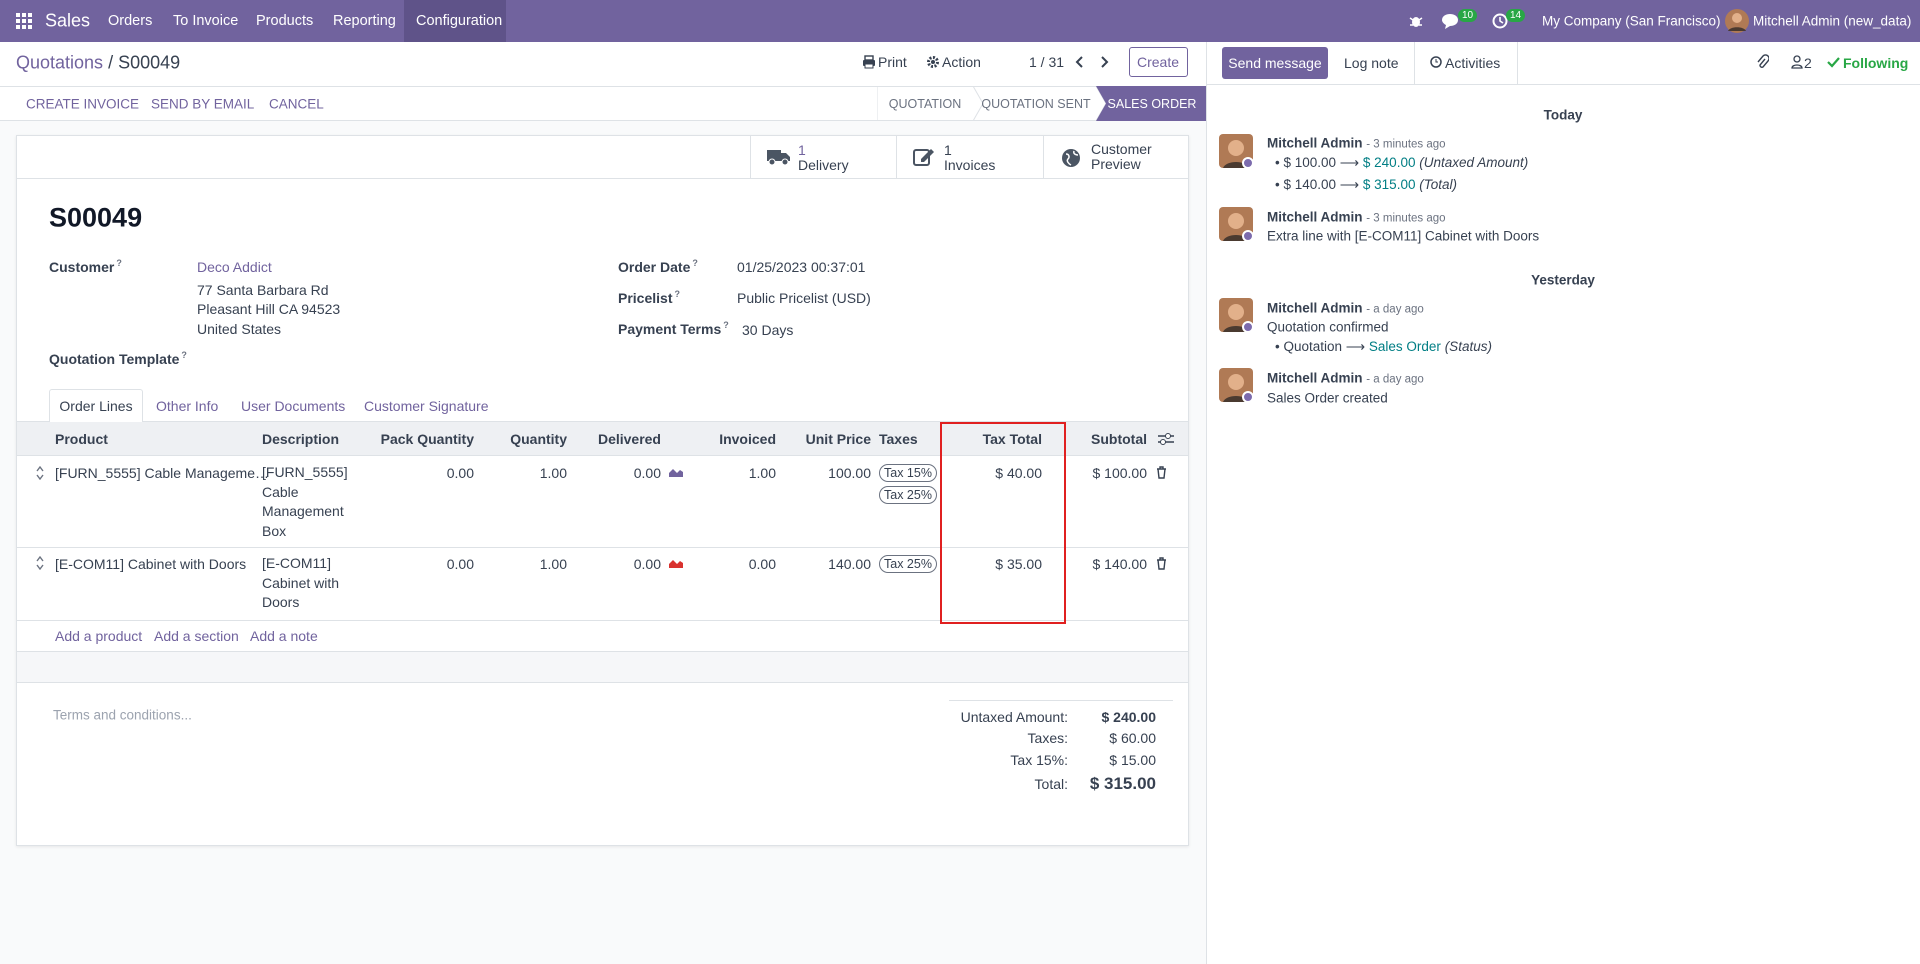 Image resolution: width=1920 pixels, height=964 pixels. Describe the element at coordinates (1450, 21) in the screenshot. I see `messages-icon` at that location.